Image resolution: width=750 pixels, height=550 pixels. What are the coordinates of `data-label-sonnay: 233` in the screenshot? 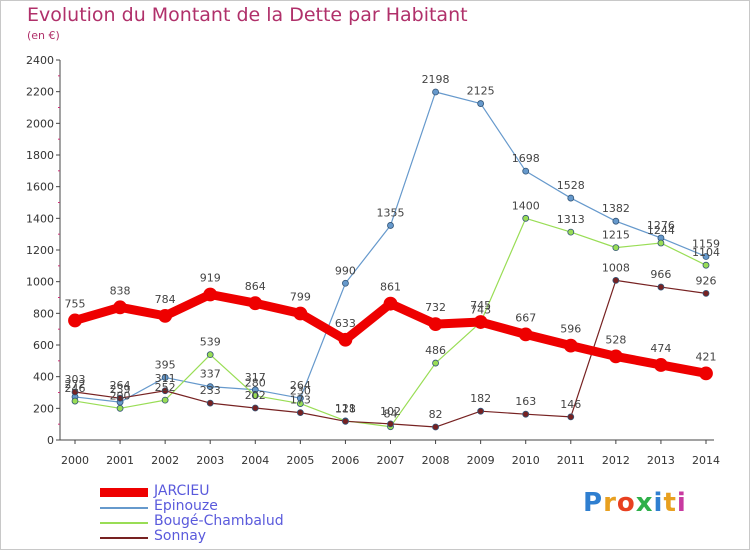 It's located at (210, 390).